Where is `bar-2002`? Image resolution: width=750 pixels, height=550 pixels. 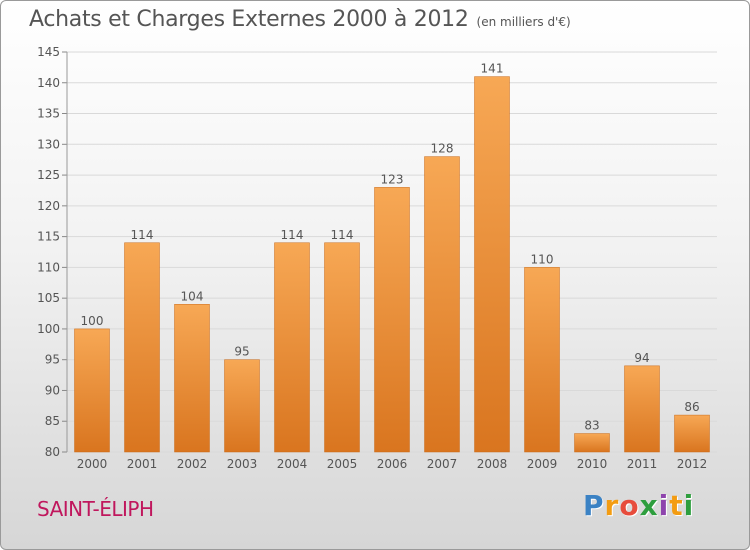 bar-2002 is located at coordinates (192, 378).